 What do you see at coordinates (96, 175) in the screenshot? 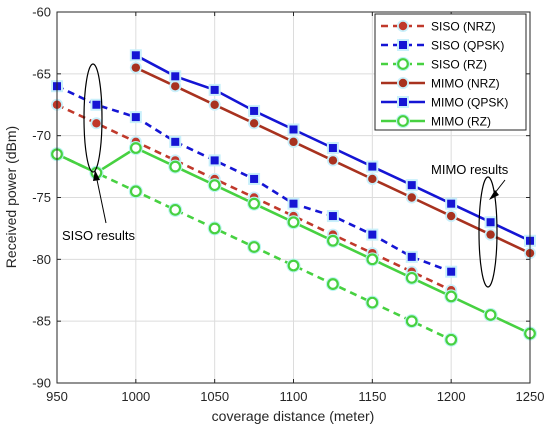
I see `siso-results-arrowhead` at bounding box center [96, 175].